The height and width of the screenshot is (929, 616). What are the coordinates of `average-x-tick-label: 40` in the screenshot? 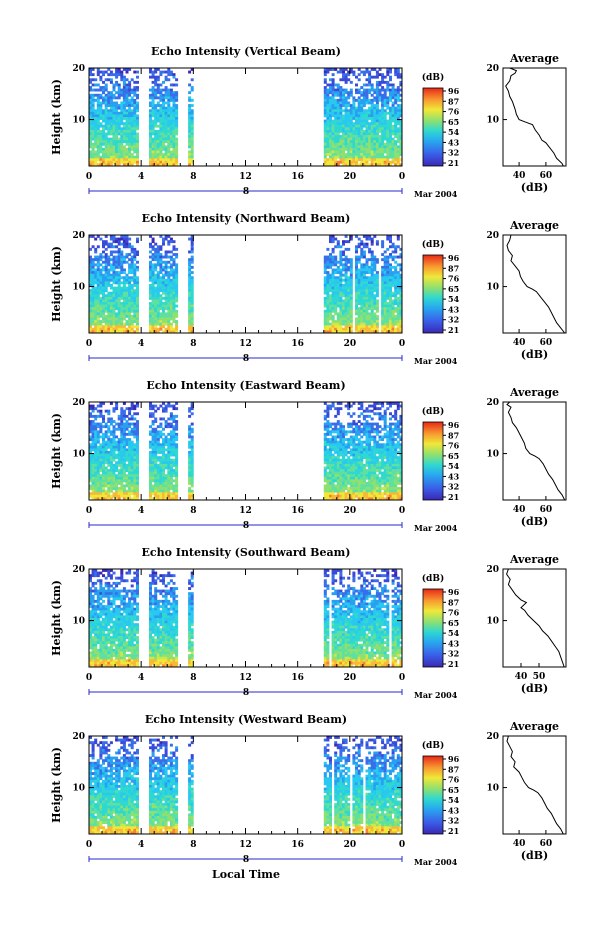 It's located at (519, 343).